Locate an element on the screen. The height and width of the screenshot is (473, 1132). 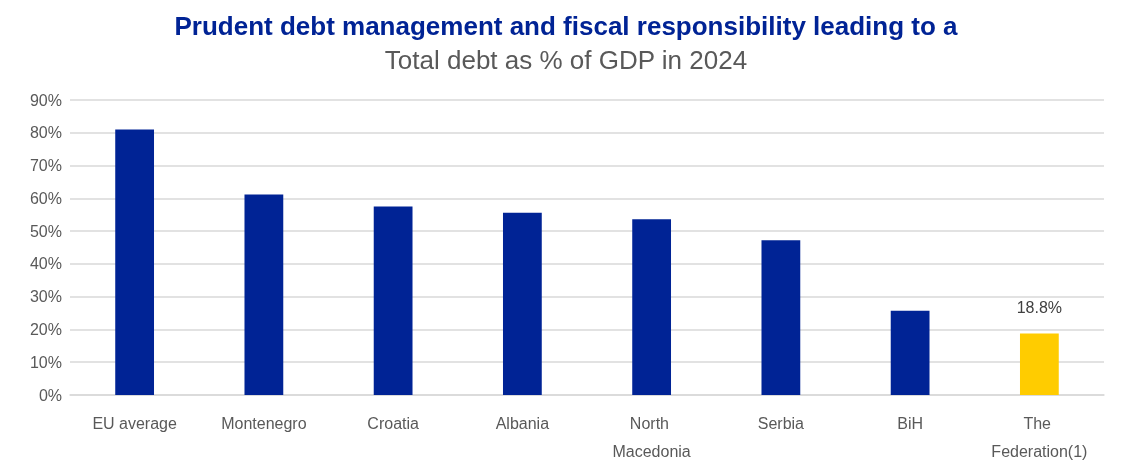
chart-title: Prudent debt management and fiscal responsibility leading to a is located at coordinates (566, 26).